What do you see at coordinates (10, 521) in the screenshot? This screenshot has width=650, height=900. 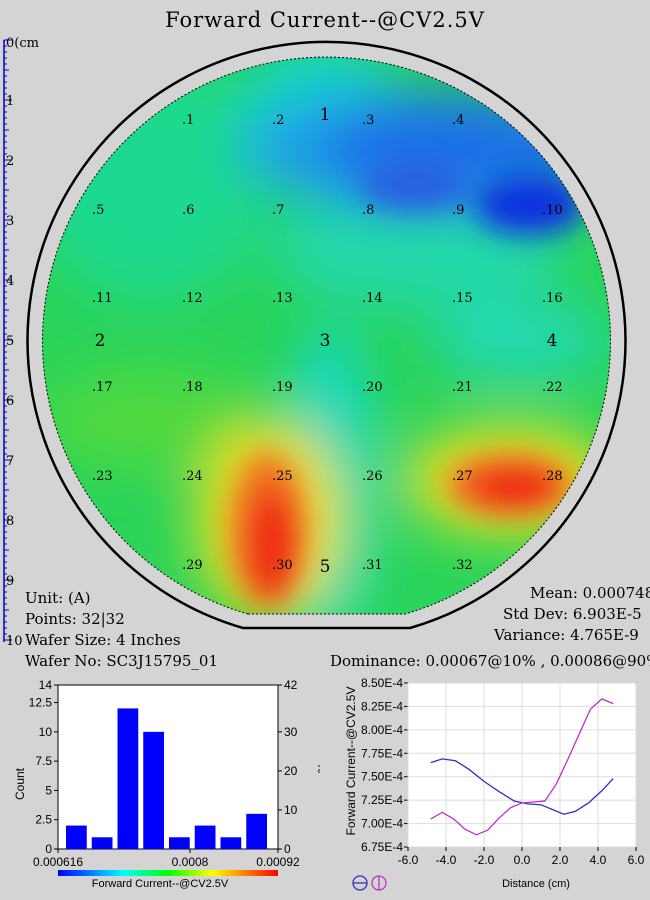 I see `scale-tick-label: 8` at bounding box center [10, 521].